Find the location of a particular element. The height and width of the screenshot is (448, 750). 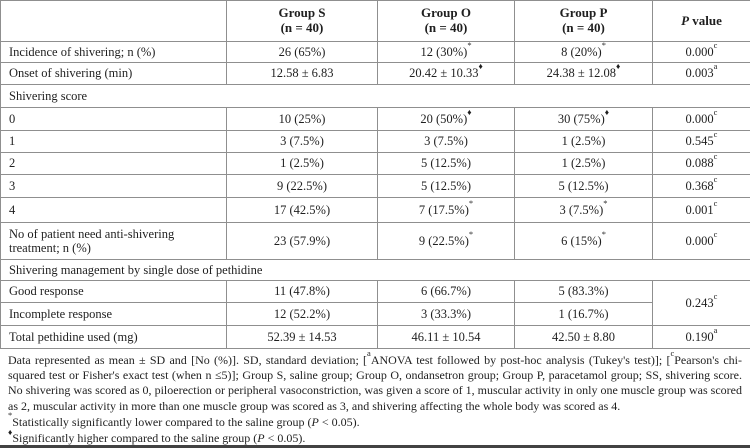

table-row: 3 9 (22.5%) 5 (12.5%) 5 (12.5%) 0.368c is located at coordinates (375, 186).